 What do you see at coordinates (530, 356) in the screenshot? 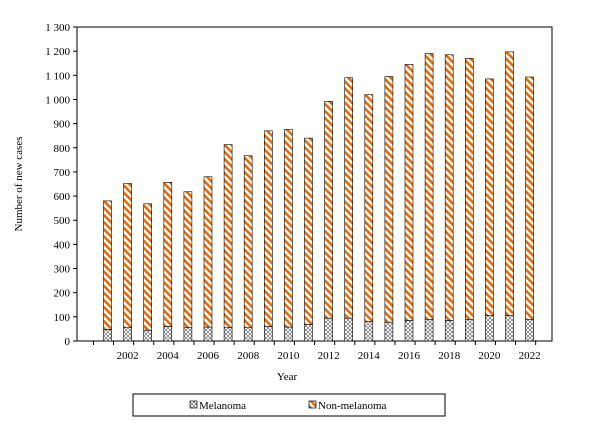
I see `x-tick-label: 2022` at bounding box center [530, 356].